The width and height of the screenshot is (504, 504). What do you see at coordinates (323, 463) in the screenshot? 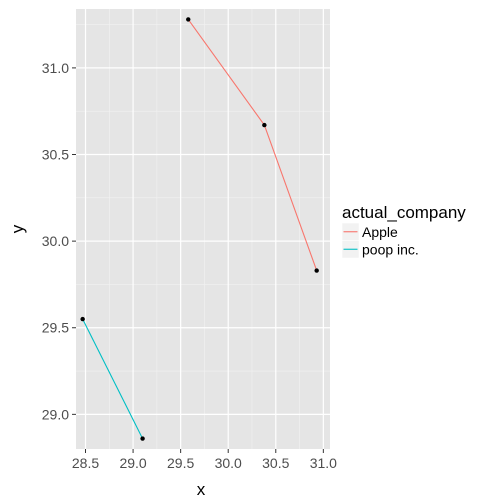
I see `x-tick-label: 31.0` at bounding box center [323, 463].